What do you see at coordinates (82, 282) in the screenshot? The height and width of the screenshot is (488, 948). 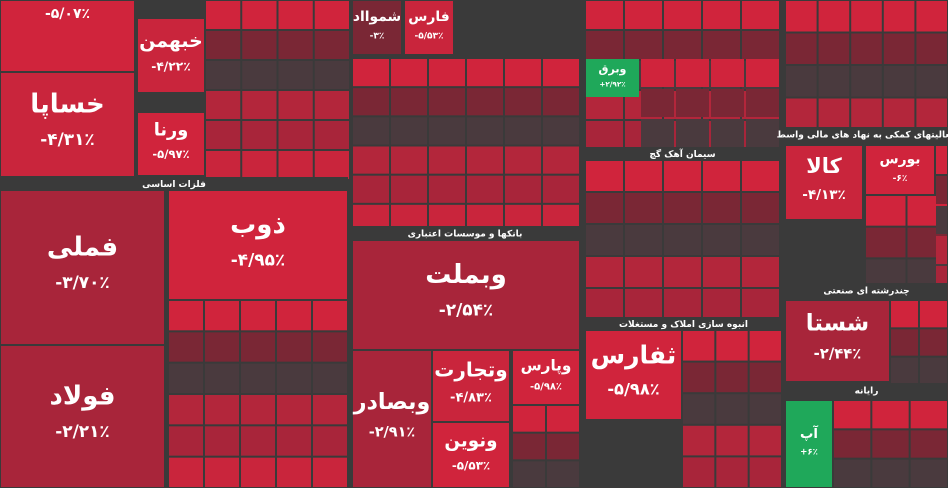 I see `tile-value: -۳/۷۰٪` at bounding box center [82, 282].